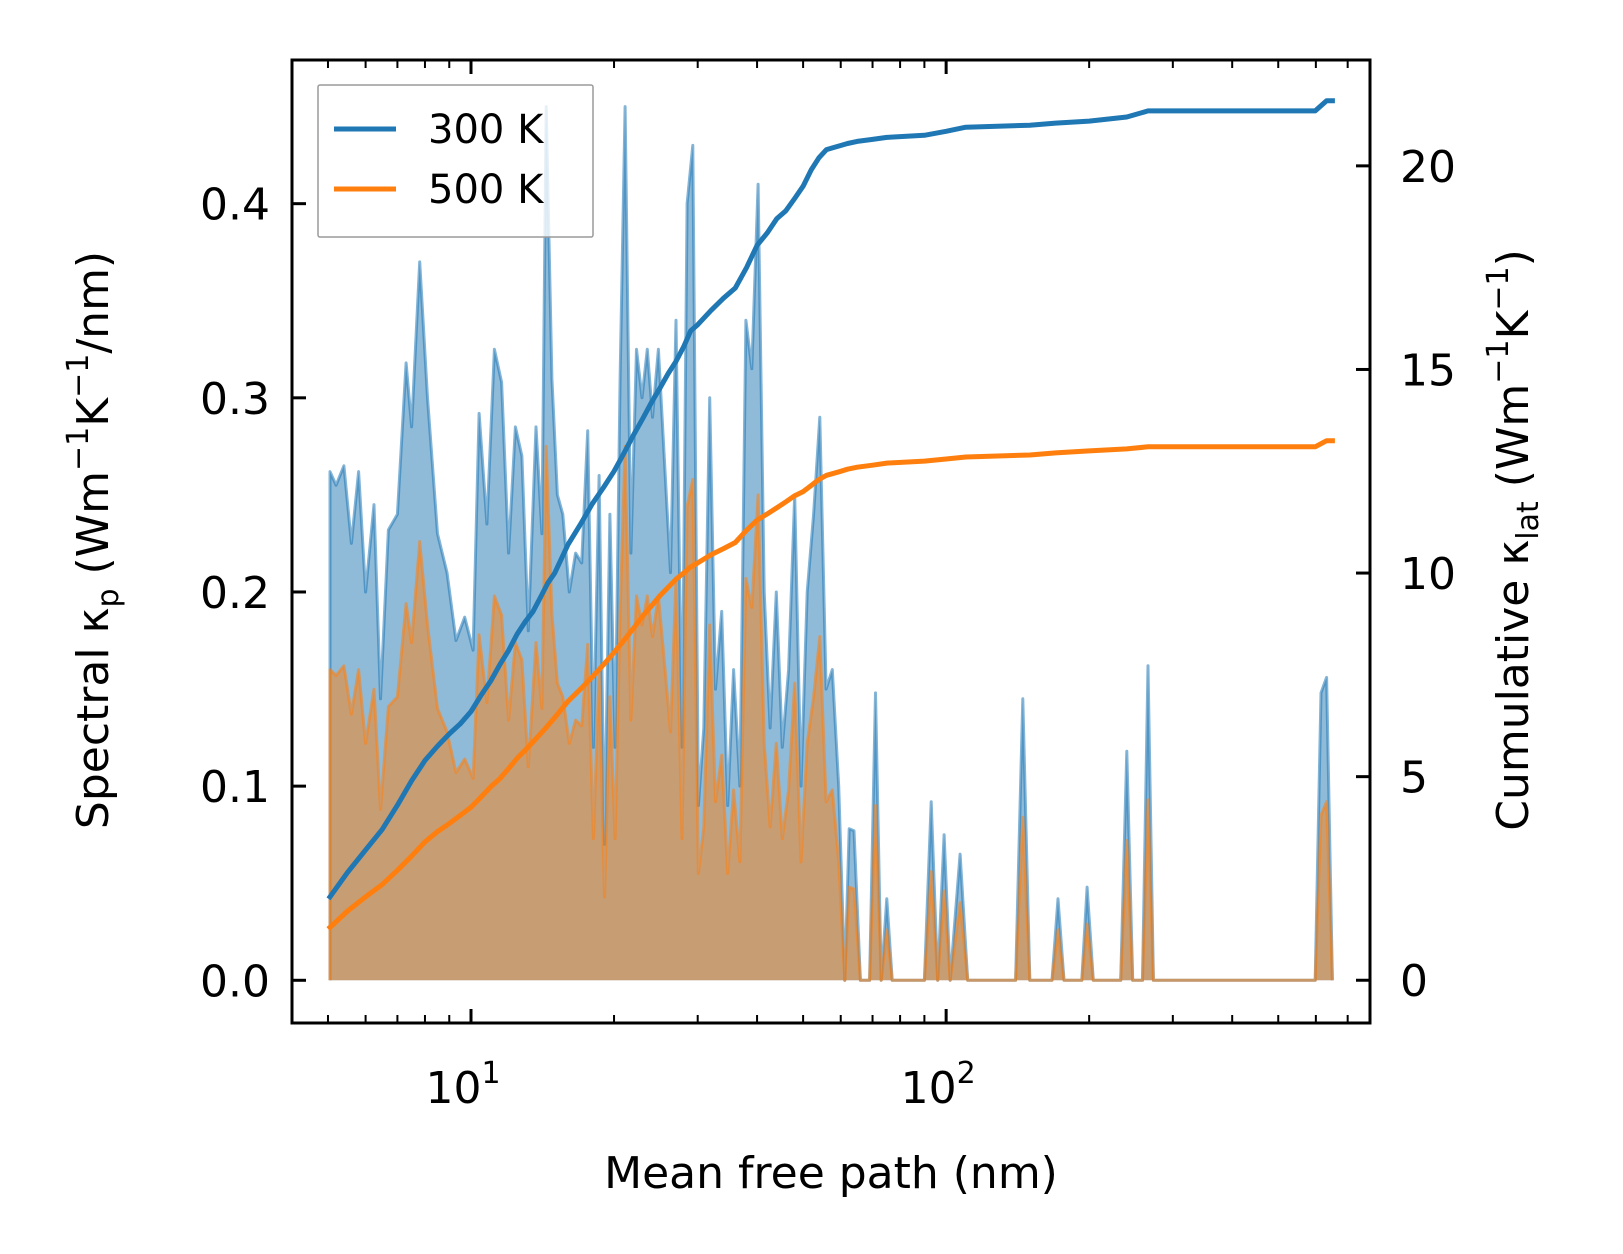  I want to click on y-left-axis-label: Spectral κp (Wm−1K−1/nm), so click(93, 540).